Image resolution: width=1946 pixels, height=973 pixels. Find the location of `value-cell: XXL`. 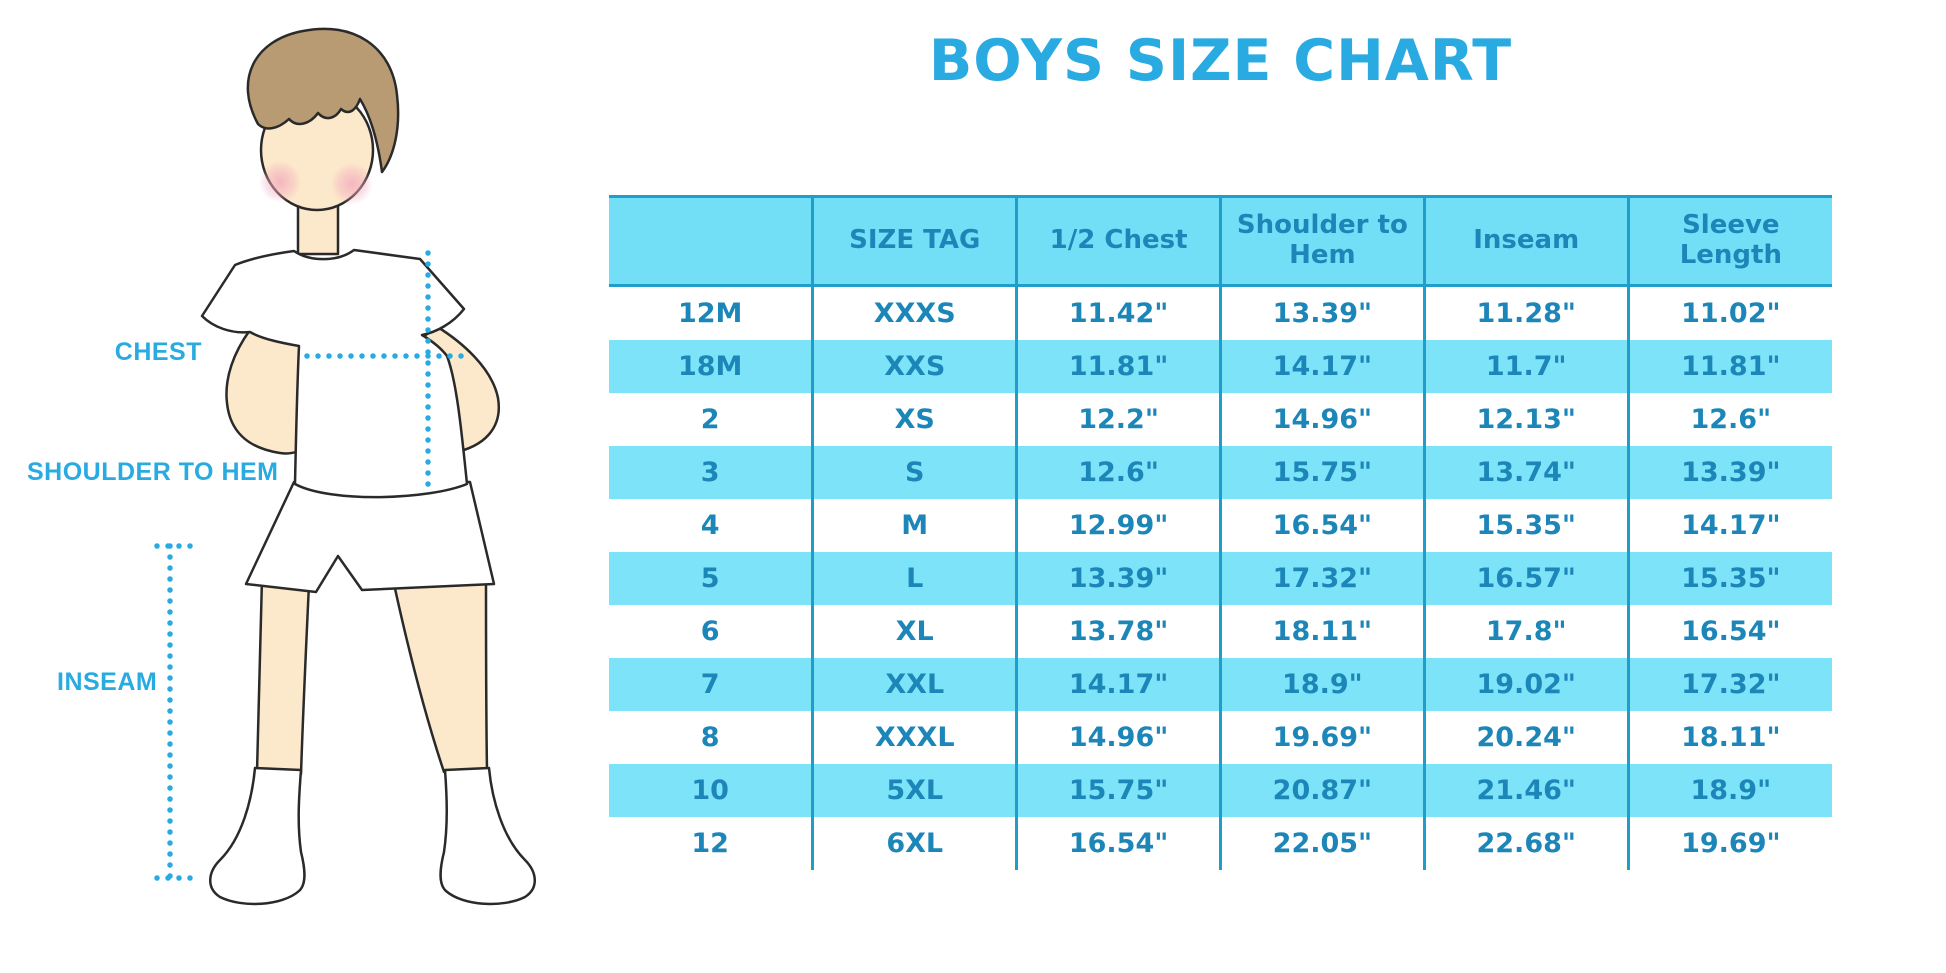

value-cell: XXL is located at coordinates (914, 684).